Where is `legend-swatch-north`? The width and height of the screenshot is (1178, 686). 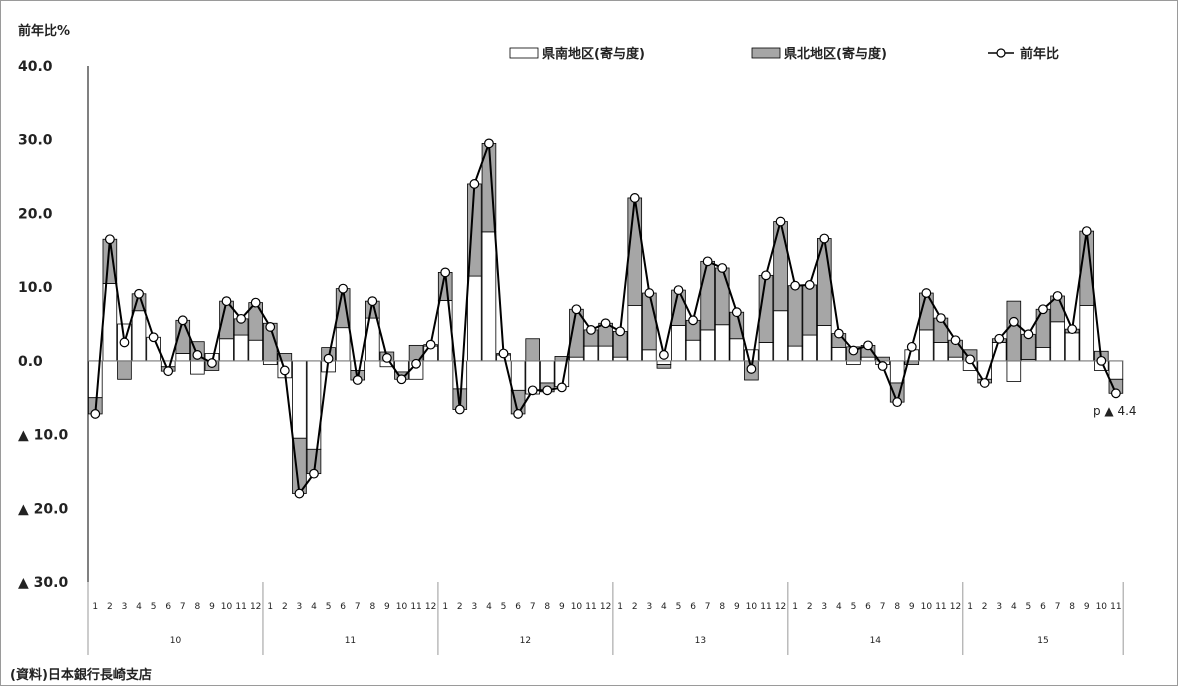
legend-swatch-north is located at coordinates (766, 53).